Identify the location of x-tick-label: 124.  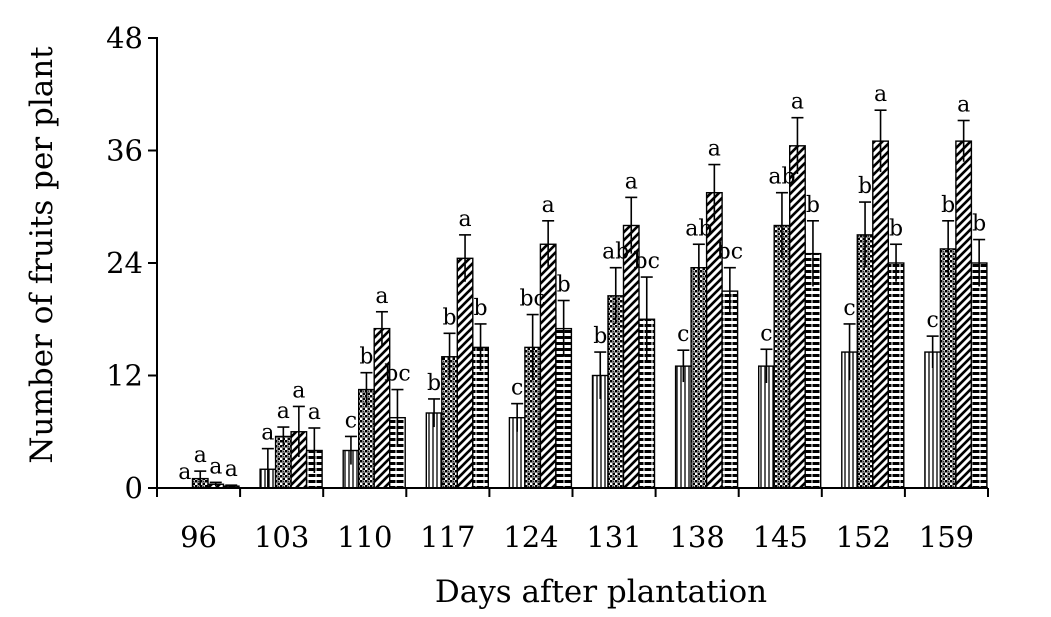
(530, 537).